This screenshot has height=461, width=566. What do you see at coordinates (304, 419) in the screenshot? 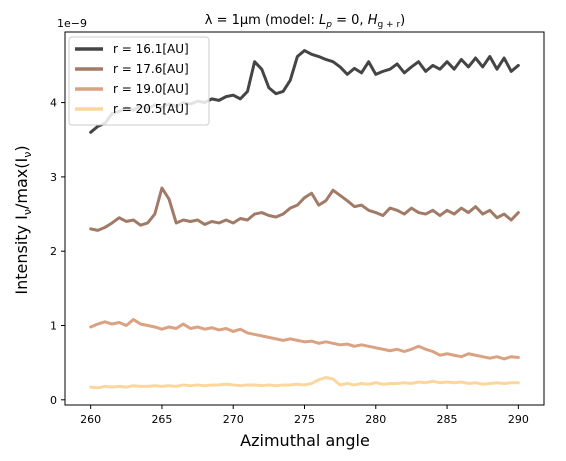
I see `x-tick-label: 275` at bounding box center [304, 419].